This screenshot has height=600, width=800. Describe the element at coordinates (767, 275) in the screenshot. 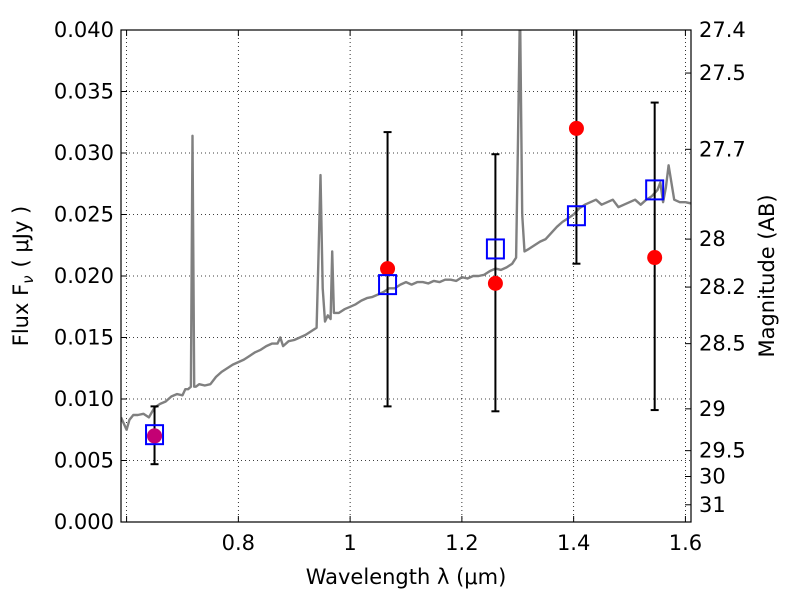

I see `y2-axis-title: Magnitude (AB)` at that location.